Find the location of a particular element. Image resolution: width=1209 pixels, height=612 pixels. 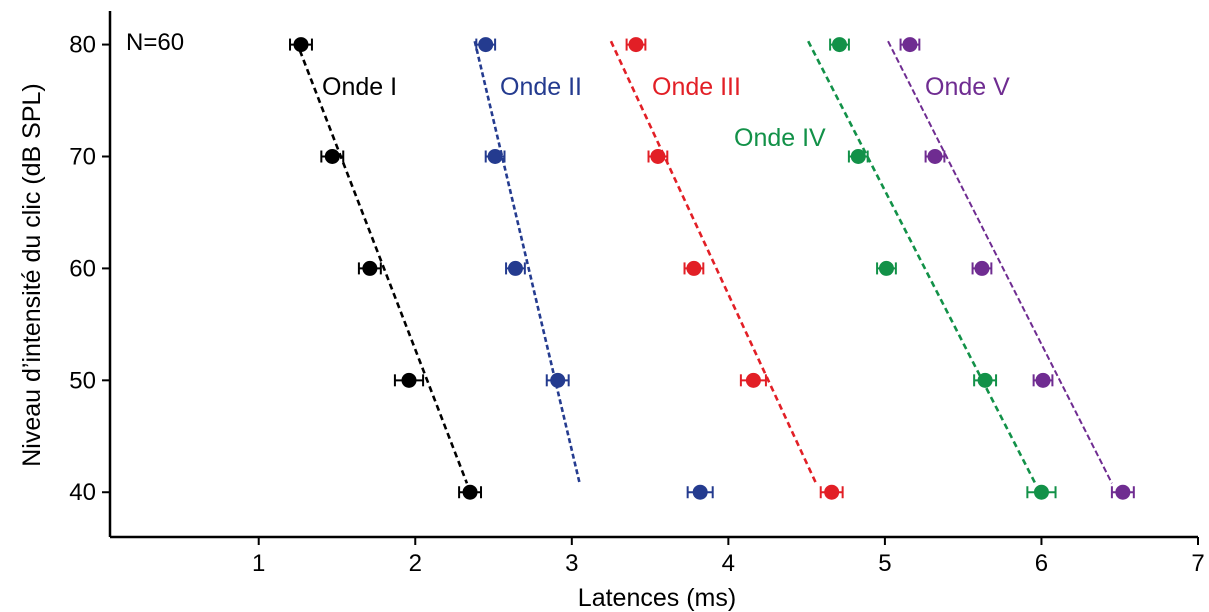

y-axis-ticks: 40 50 60 70 80 is located at coordinates (89, 269).